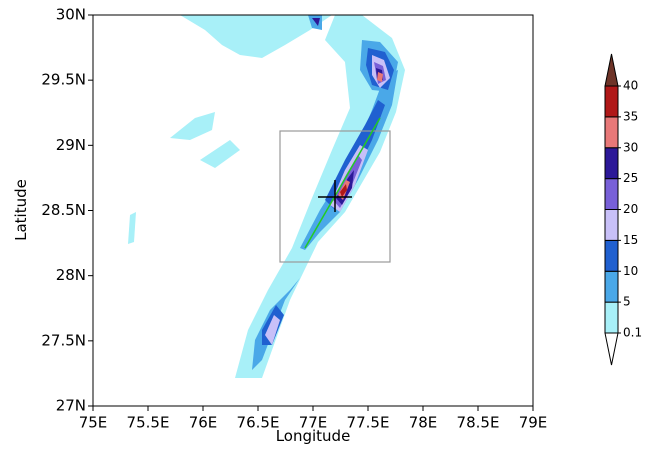  I want to click on colorbar-label: 40, so click(630, 86).